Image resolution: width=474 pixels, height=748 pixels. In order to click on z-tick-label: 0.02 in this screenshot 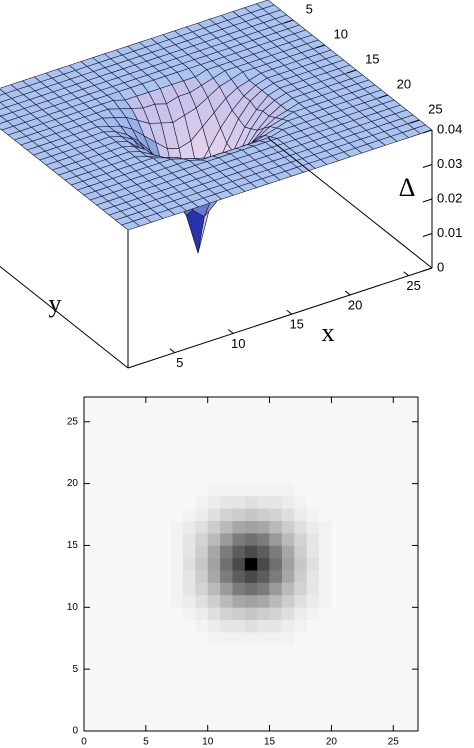, I will do `click(449, 197)`.